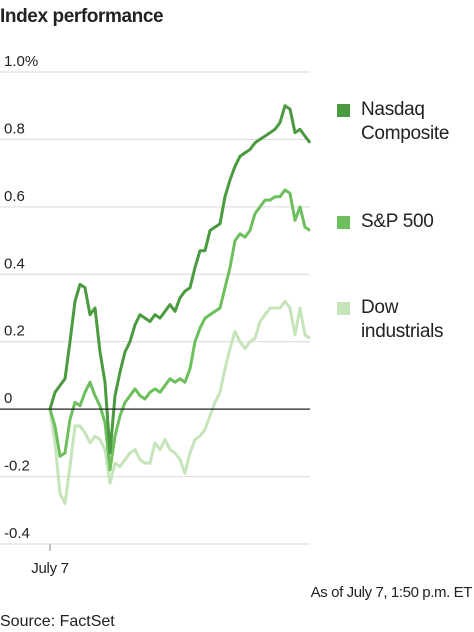 The height and width of the screenshot is (632, 474). What do you see at coordinates (57, 621) in the screenshot?
I see `source-note: Source: FactSet` at bounding box center [57, 621].